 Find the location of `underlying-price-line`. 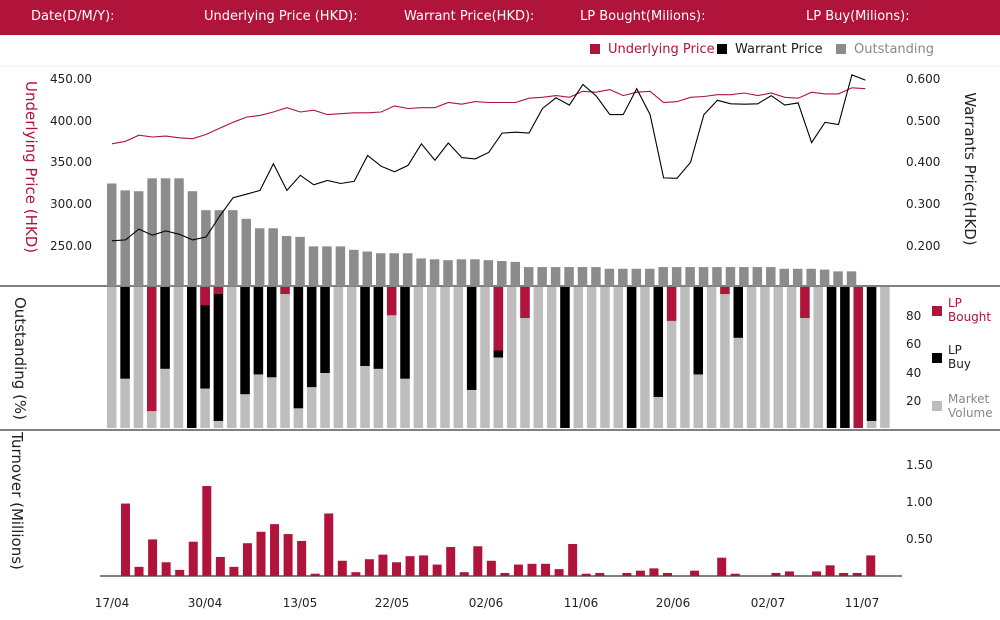

underlying-price-line is located at coordinates (488, 116).